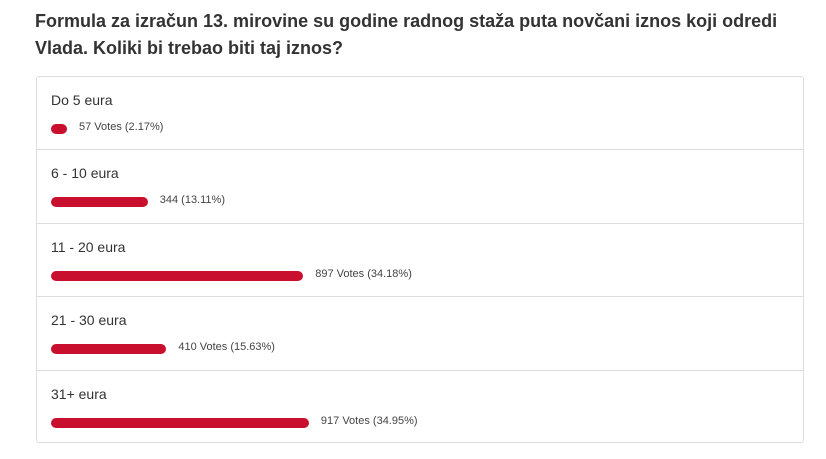  What do you see at coordinates (88, 246) in the screenshot?
I see `option-label: 11 - 20 eura` at bounding box center [88, 246].